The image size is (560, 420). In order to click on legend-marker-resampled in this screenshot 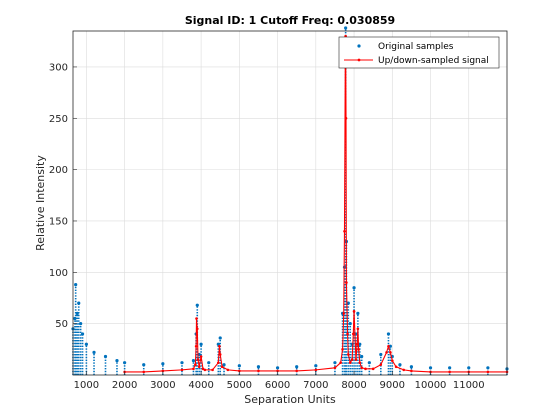, I will do `click(359, 60)`.